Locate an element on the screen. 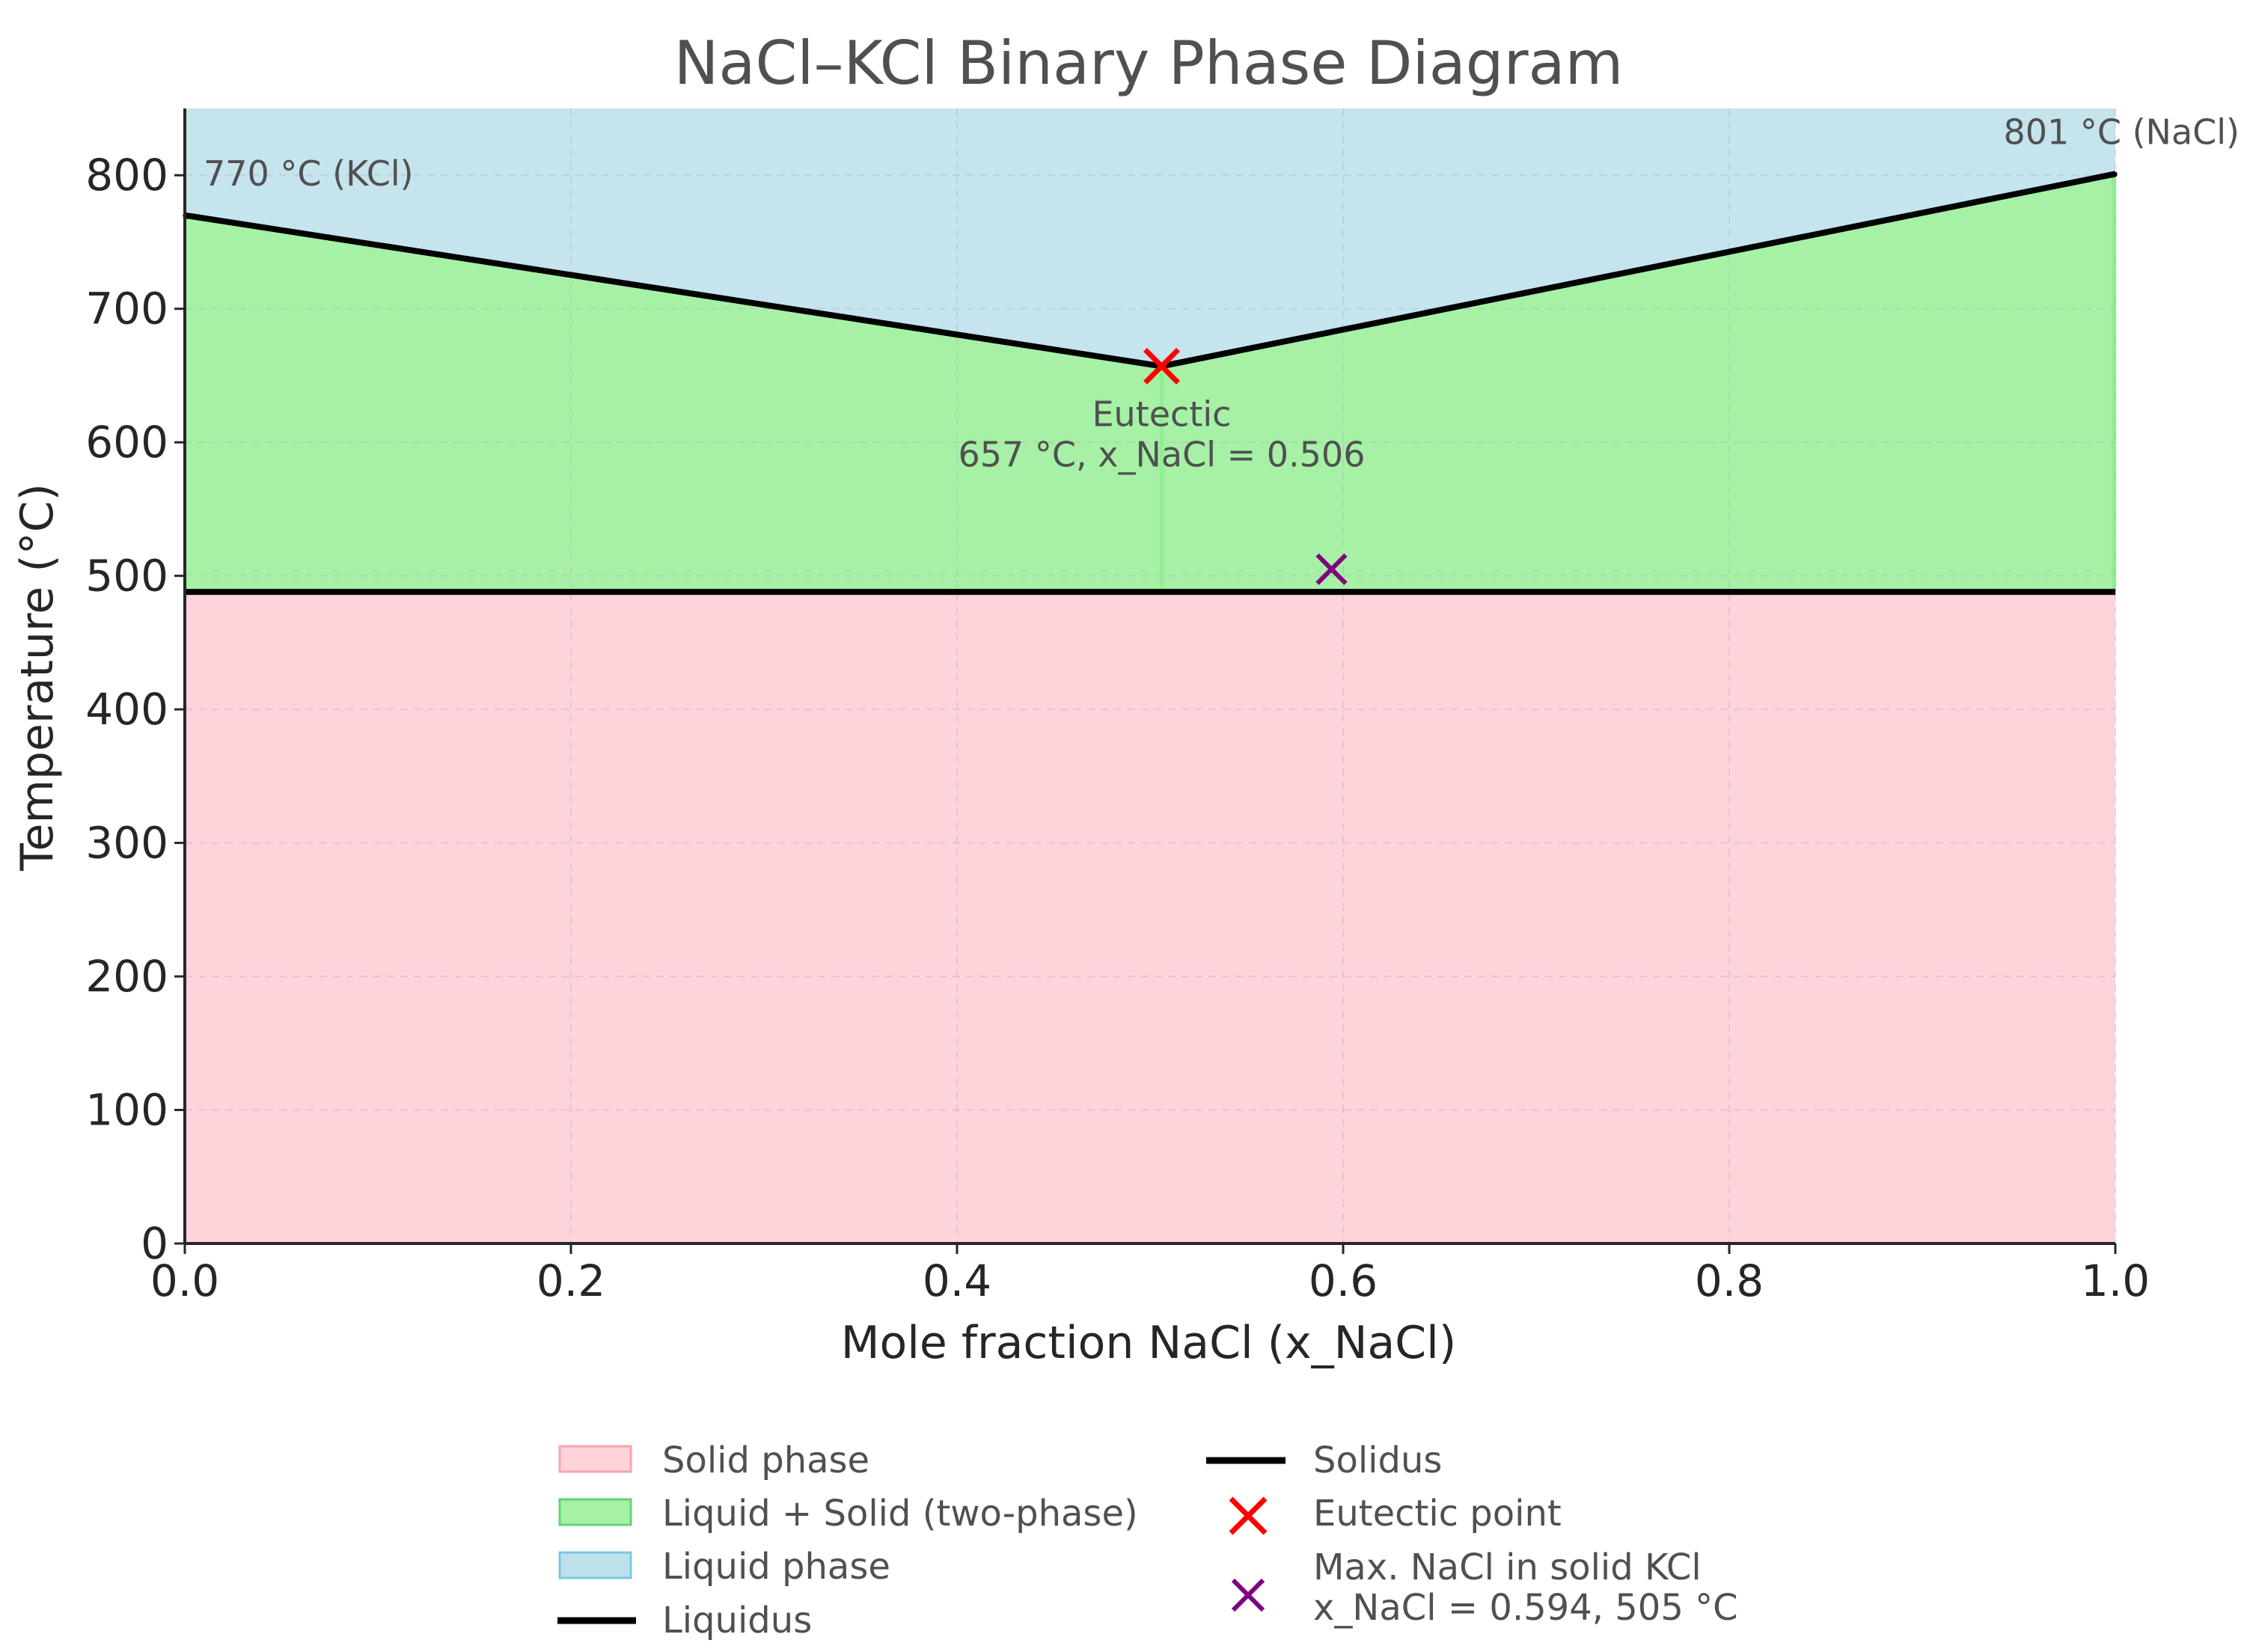 The width and height of the screenshot is (2256, 1652). y-tick-label: 500 is located at coordinates (127, 576).